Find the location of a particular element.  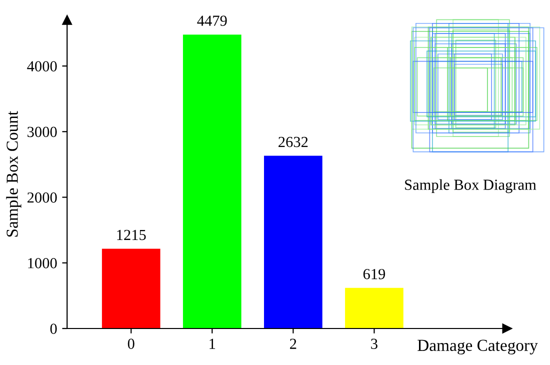

y-axis-title: Sample Box Count is located at coordinates (14, 173).